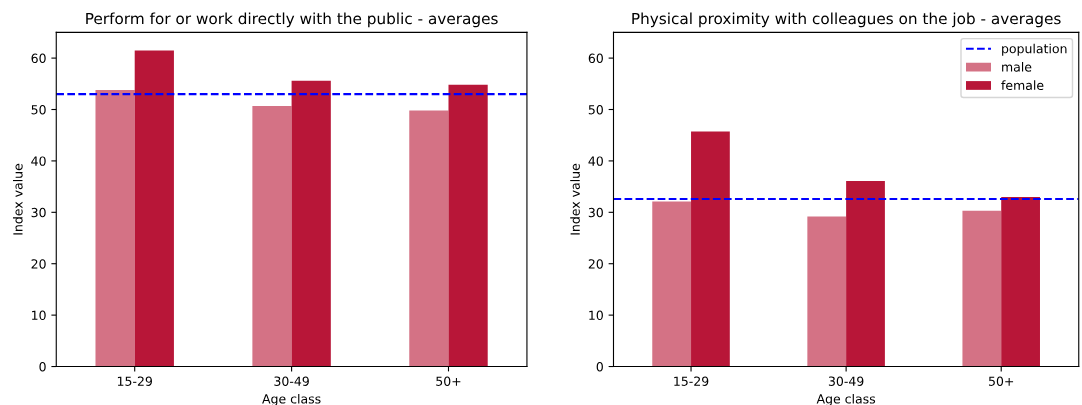  What do you see at coordinates (1017, 67) in the screenshot?
I see `legend-label: male` at bounding box center [1017, 67].